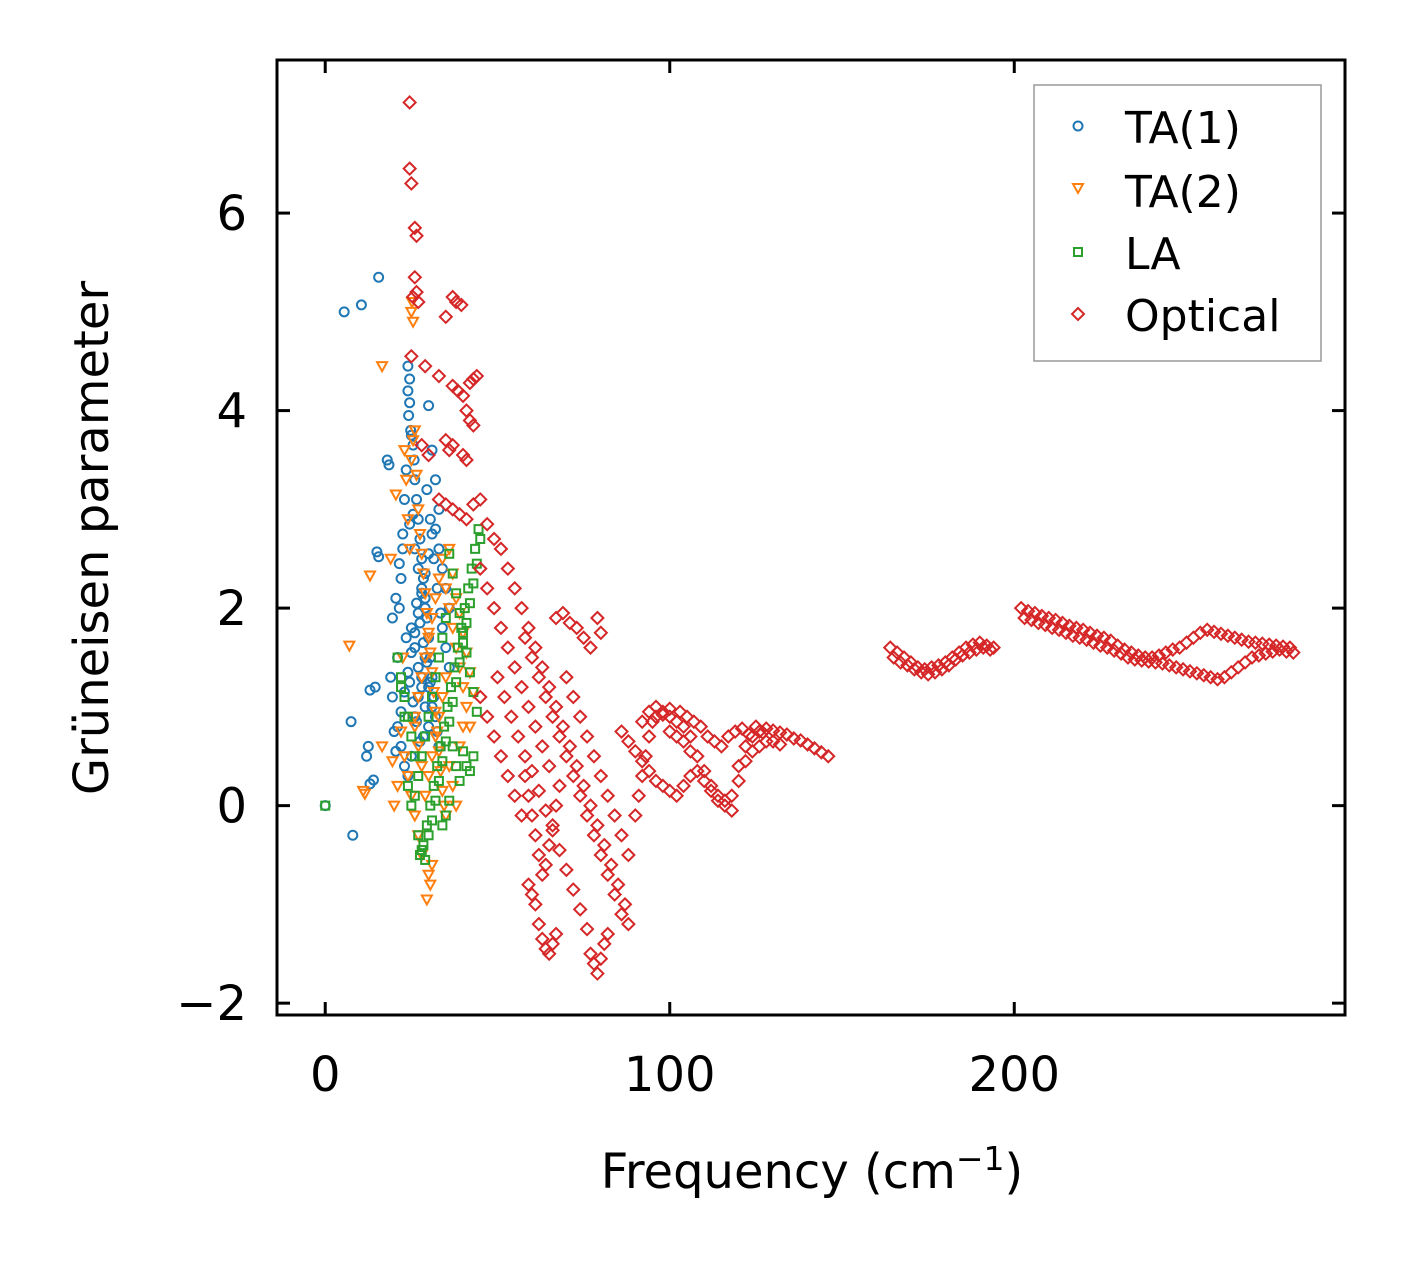 The width and height of the screenshot is (1406, 1264). What do you see at coordinates (231, 807) in the screenshot?
I see `y-tick-label: 0` at bounding box center [231, 807].